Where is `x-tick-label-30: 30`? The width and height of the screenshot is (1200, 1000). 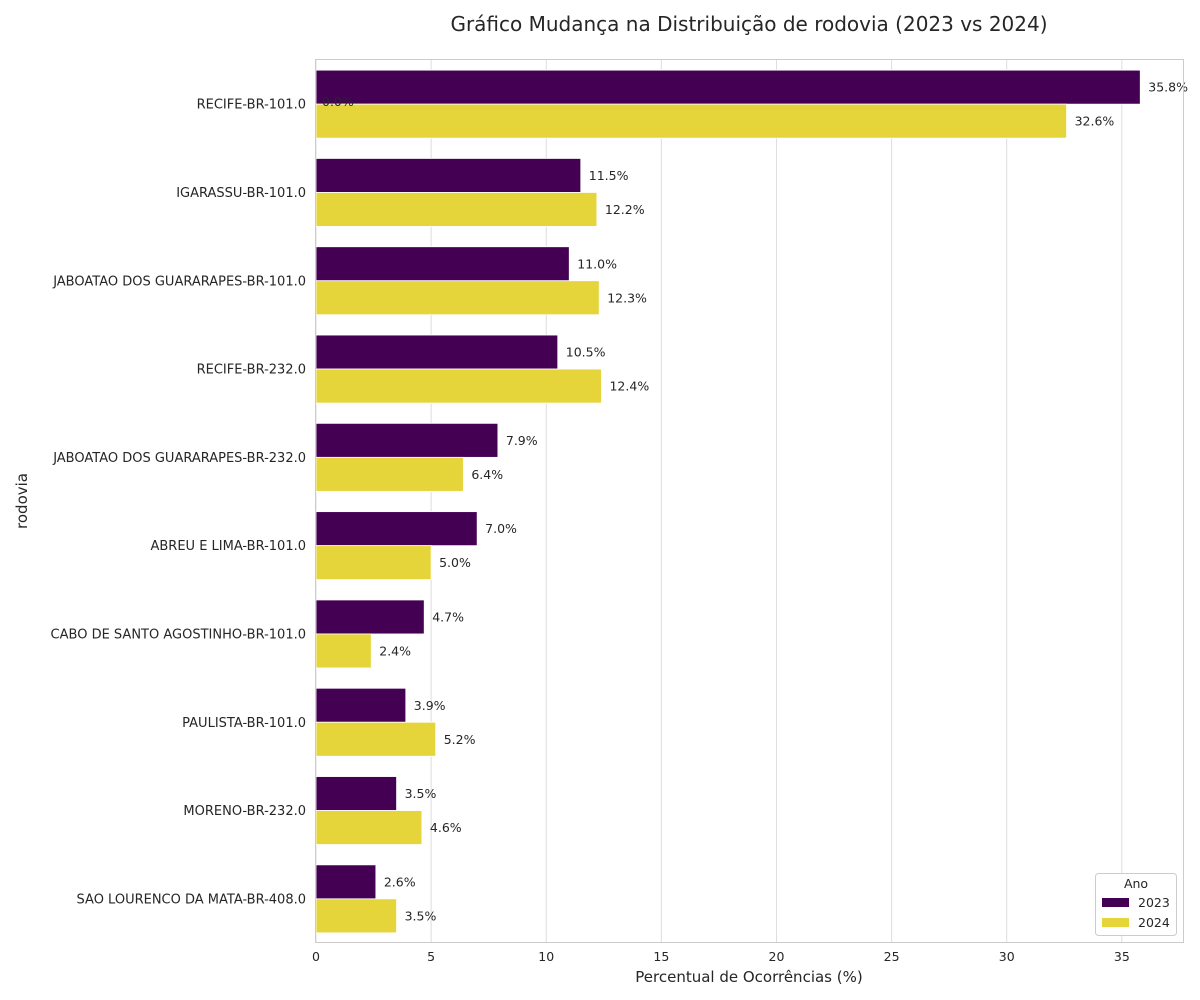
x-tick-label-30: 30 is located at coordinates (1007, 956).